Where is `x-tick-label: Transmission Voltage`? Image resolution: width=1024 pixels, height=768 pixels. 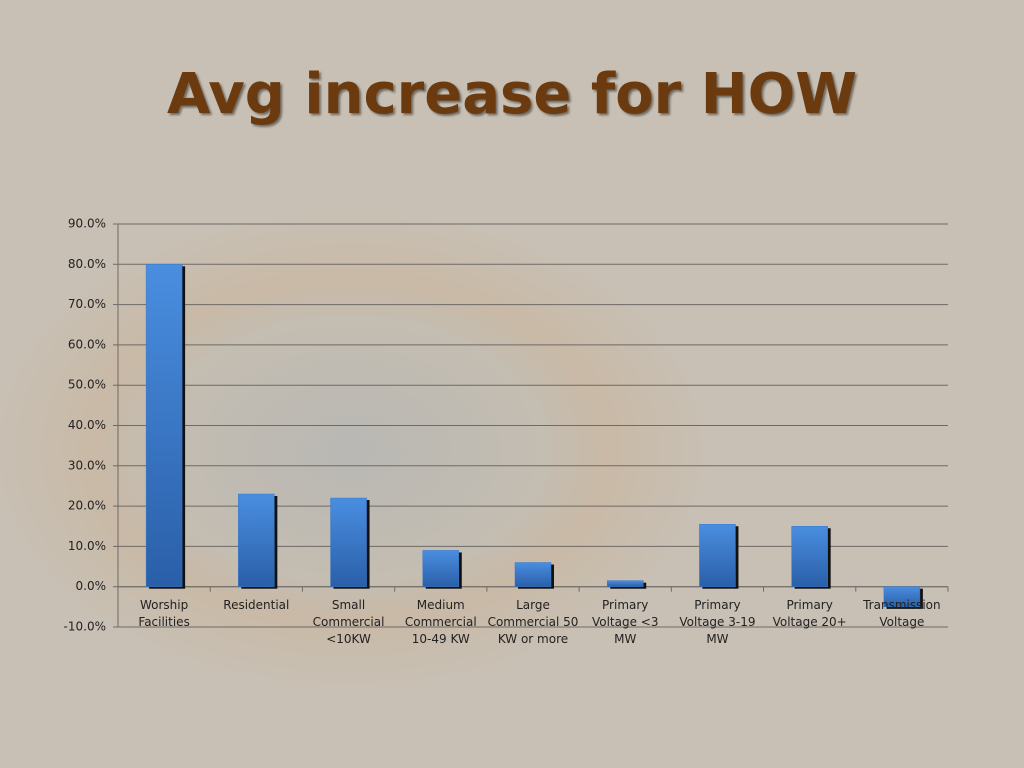 x-tick-label: Transmission Voltage is located at coordinates (902, 613).